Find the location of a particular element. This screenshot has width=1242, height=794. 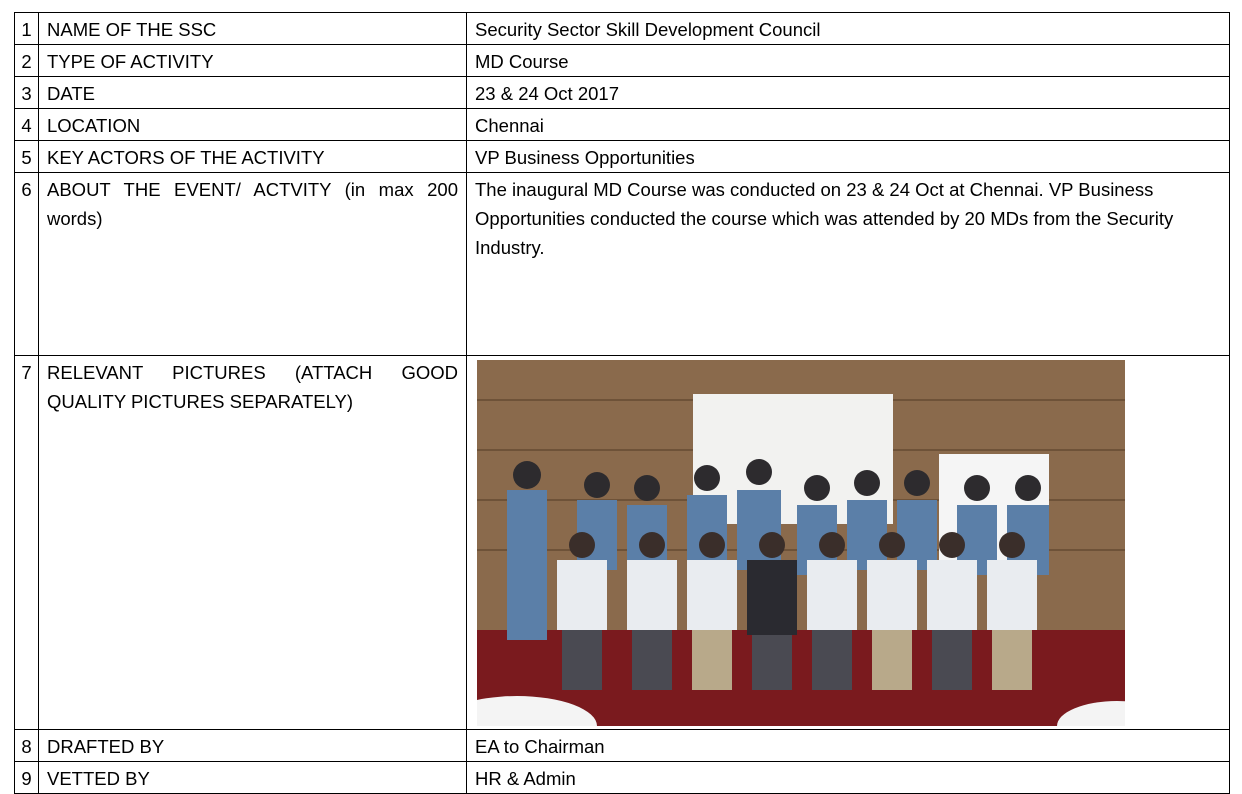

row-label: NAME OF THE SSC is located at coordinates (252, 28).